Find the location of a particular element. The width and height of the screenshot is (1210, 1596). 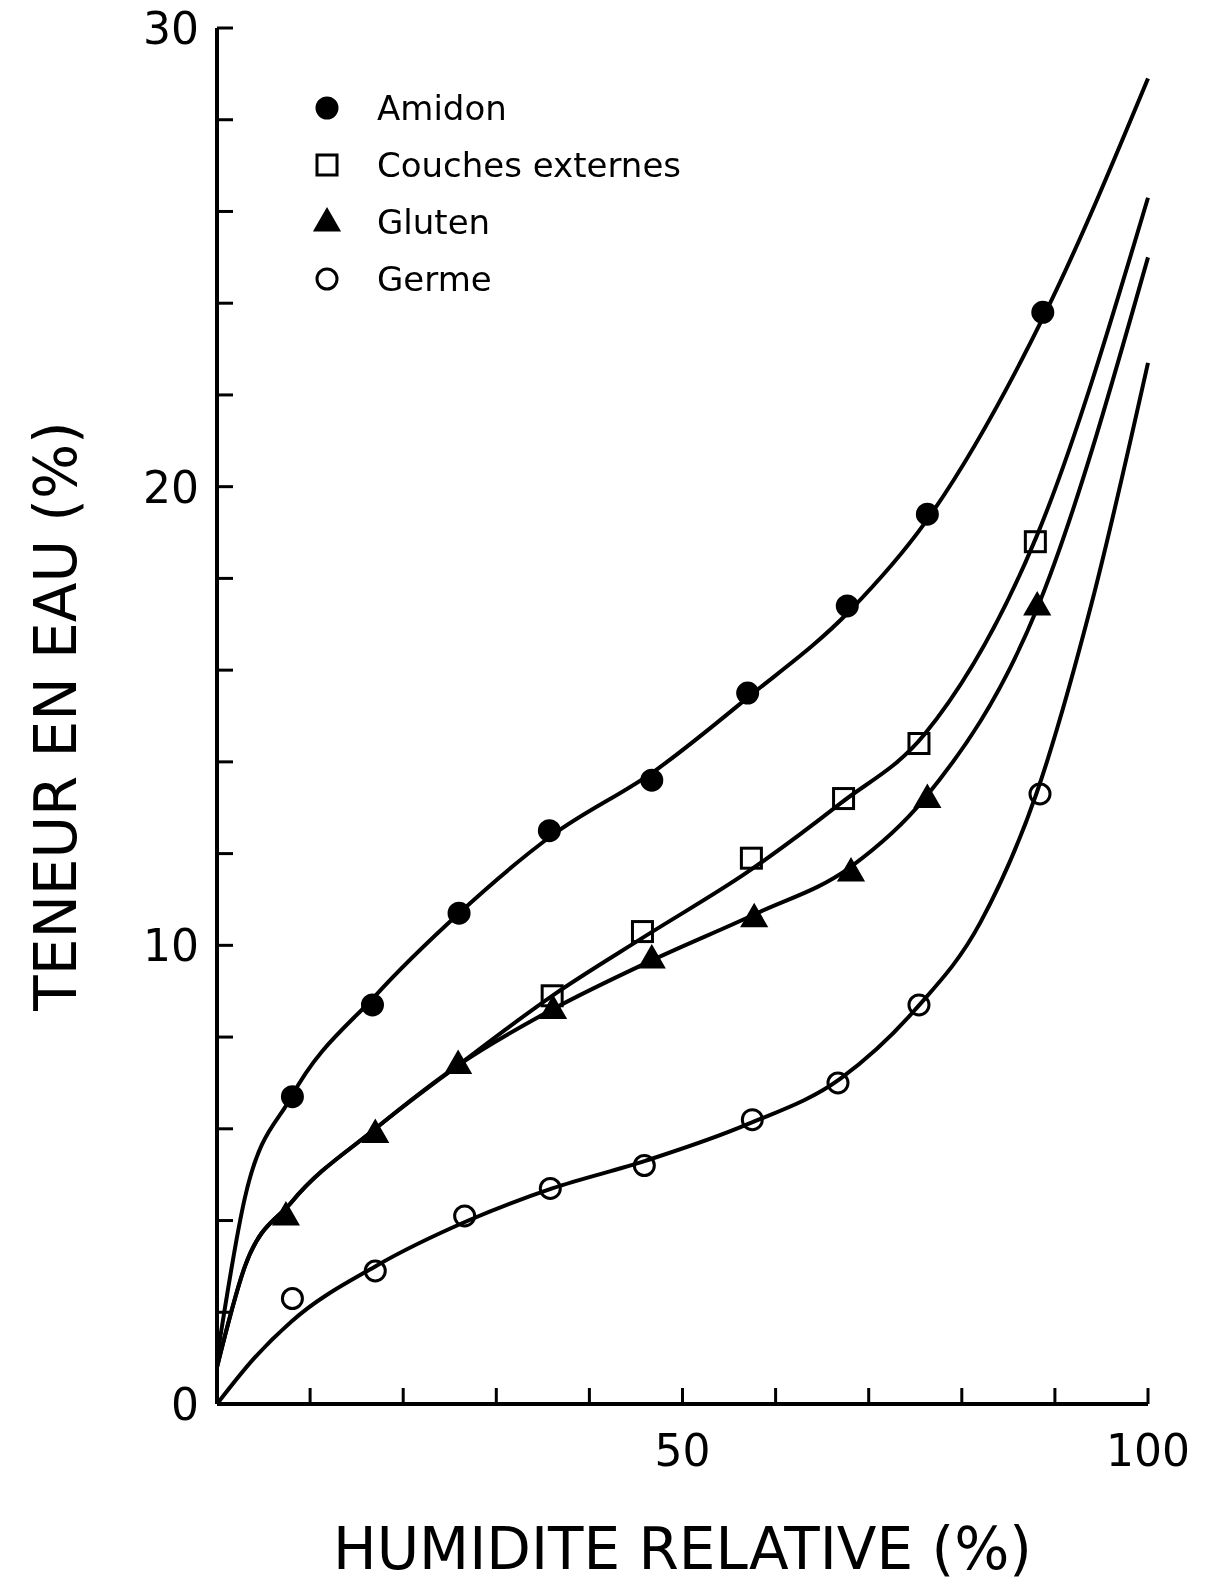

legend-label: Couches externes is located at coordinates (529, 165).